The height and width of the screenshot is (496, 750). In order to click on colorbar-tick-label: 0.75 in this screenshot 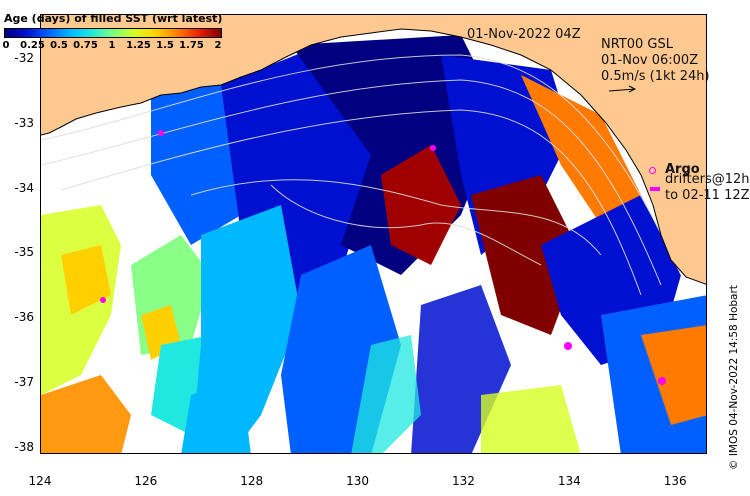, I will do `click(85, 45)`.